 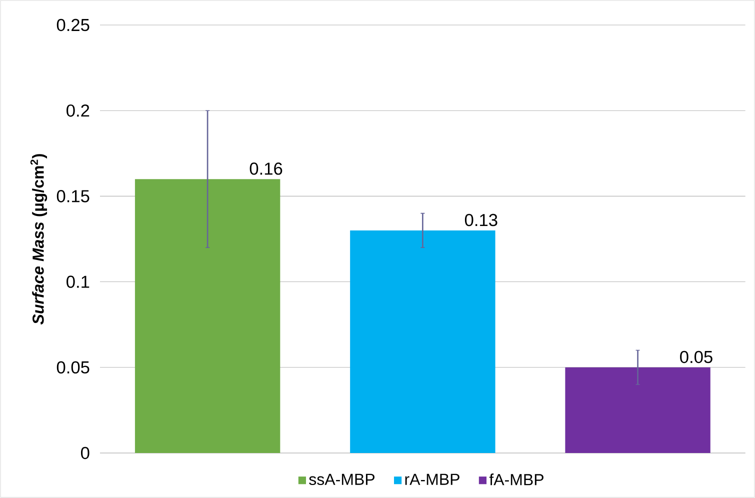 I want to click on y-tick-label: 0.25, so click(x=73, y=25).